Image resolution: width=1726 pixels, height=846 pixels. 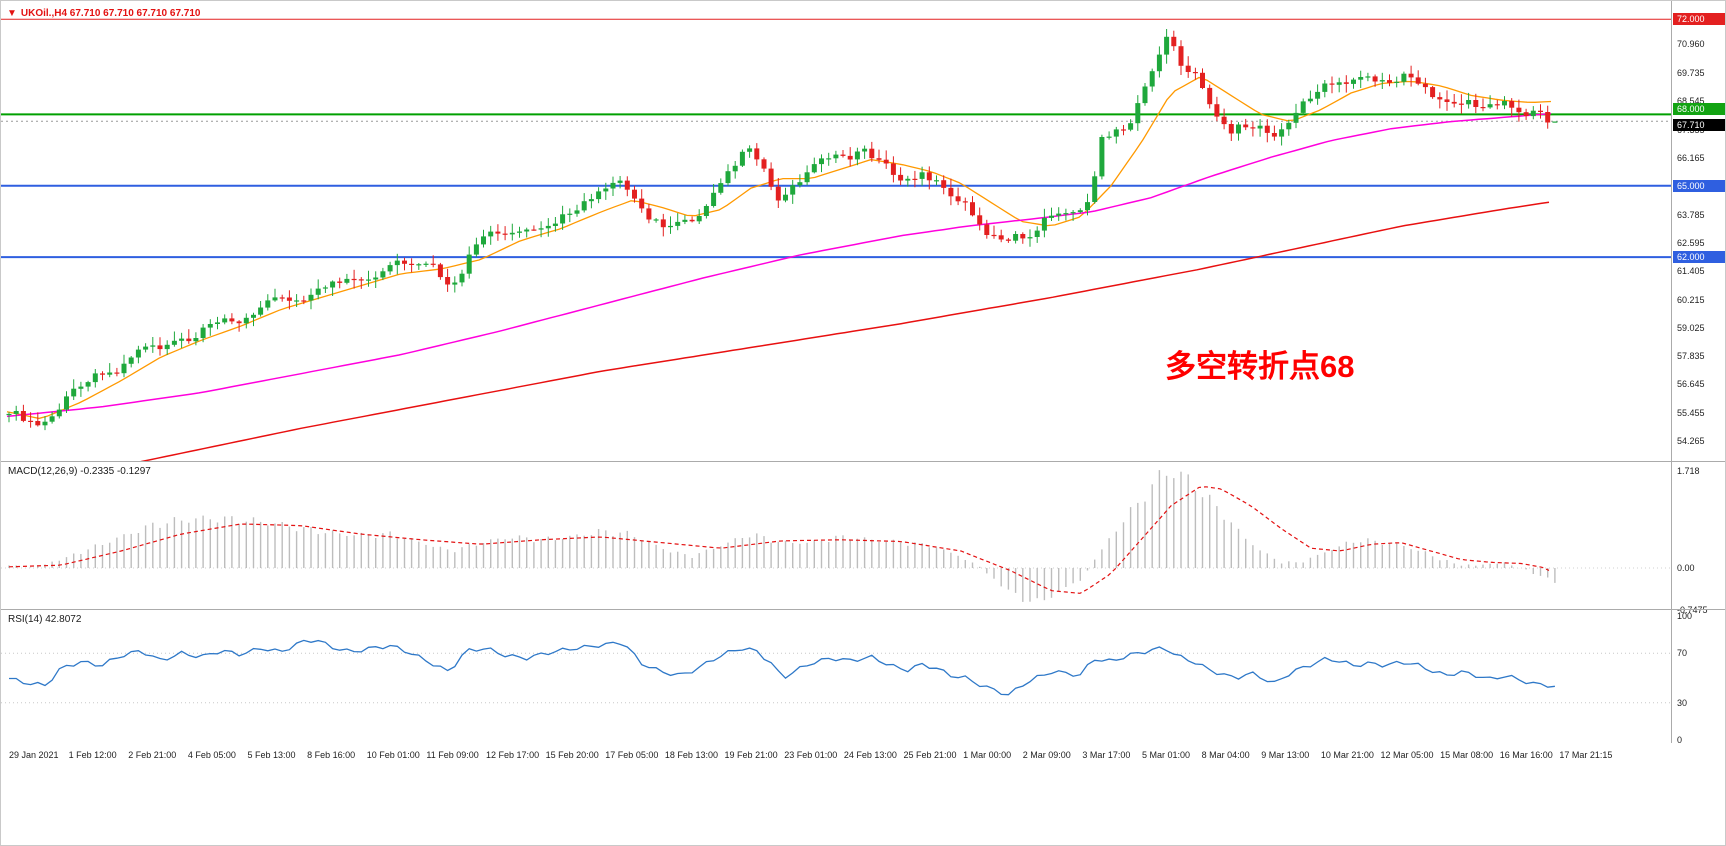 I want to click on time-axis-label: 5 Feb 13:00, so click(x=271, y=755).